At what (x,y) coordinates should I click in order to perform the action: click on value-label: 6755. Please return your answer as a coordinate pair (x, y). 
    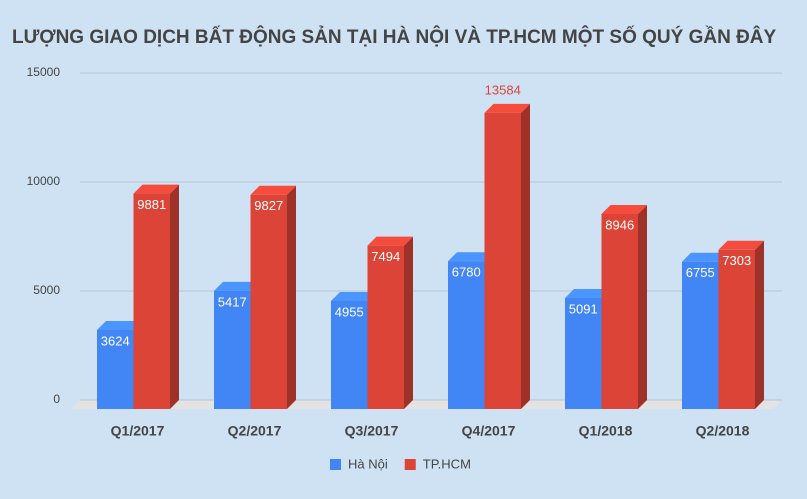
    Looking at the image, I should click on (700, 272).